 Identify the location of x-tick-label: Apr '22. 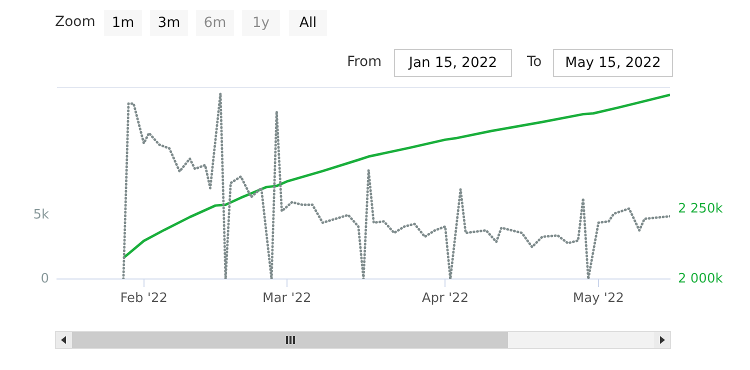
(445, 298).